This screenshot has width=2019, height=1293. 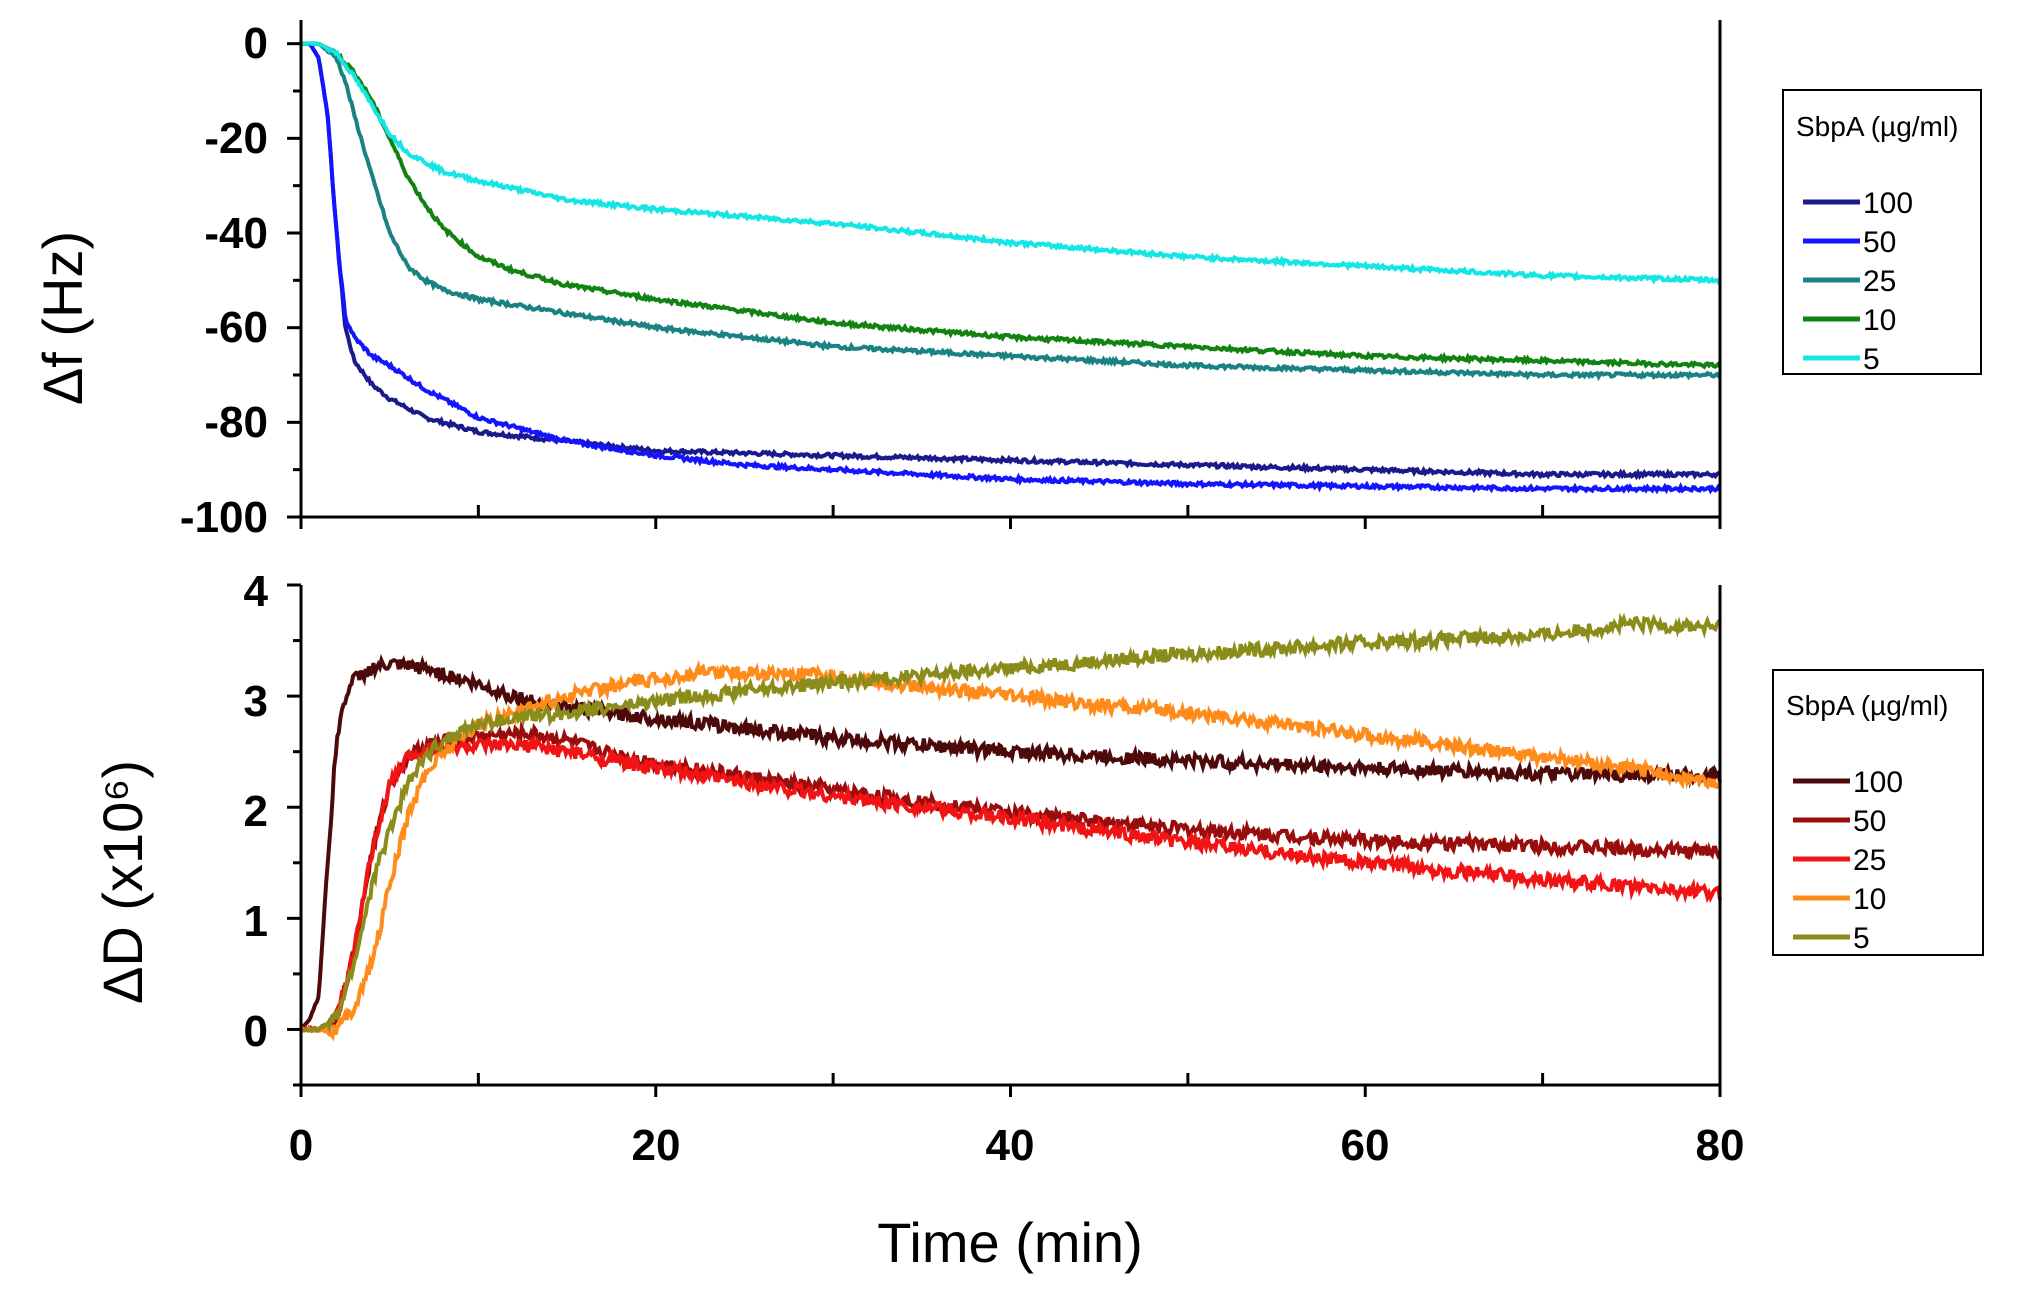 I want to click on bottom-x-tick-label: 60, so click(x=1365, y=1145).